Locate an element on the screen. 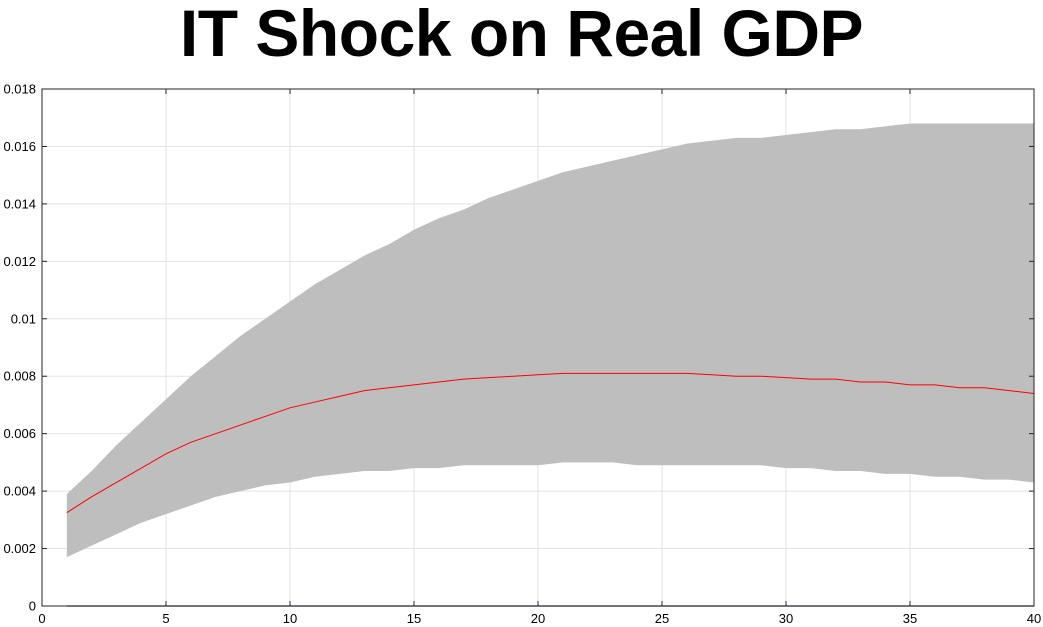 This screenshot has width=1043, height=627. y-tick-label: 0.002 is located at coordinates (19, 548).